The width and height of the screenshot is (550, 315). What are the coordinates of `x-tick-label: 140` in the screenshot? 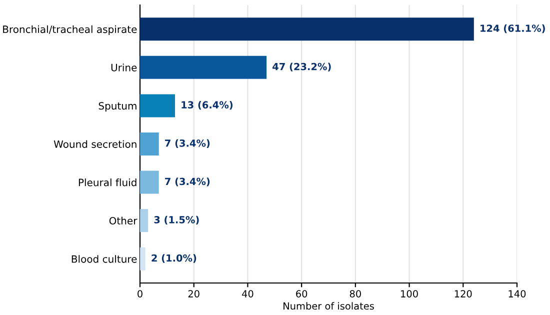 It's located at (517, 294).